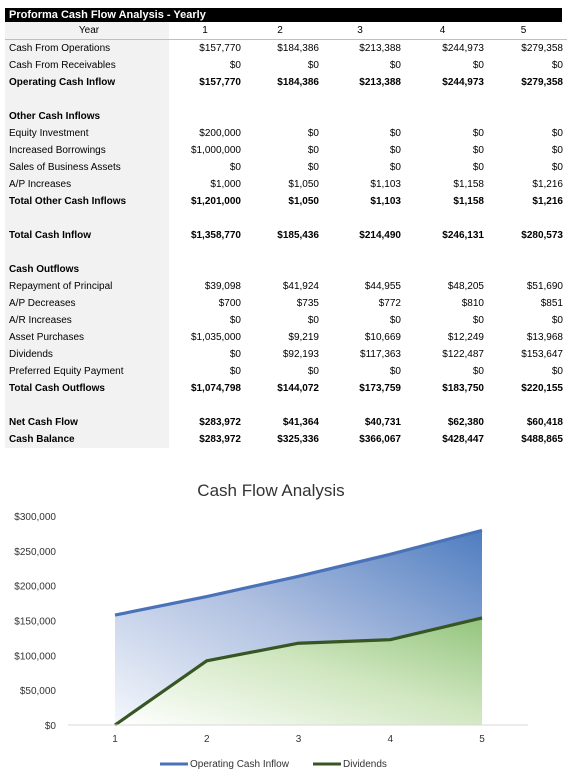 The image size is (569, 781). What do you see at coordinates (87, 150) in the screenshot?
I see `row-label: Increased Borrowings` at bounding box center [87, 150].